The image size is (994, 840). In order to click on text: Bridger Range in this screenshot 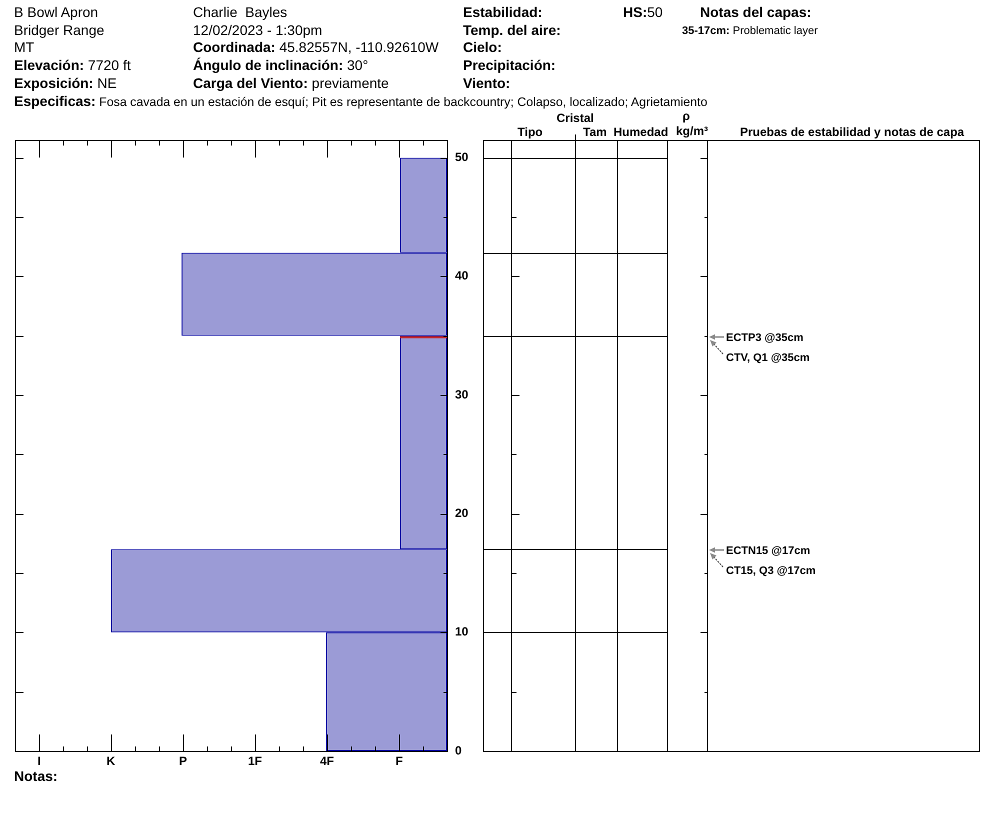, I will do `click(59, 30)`.